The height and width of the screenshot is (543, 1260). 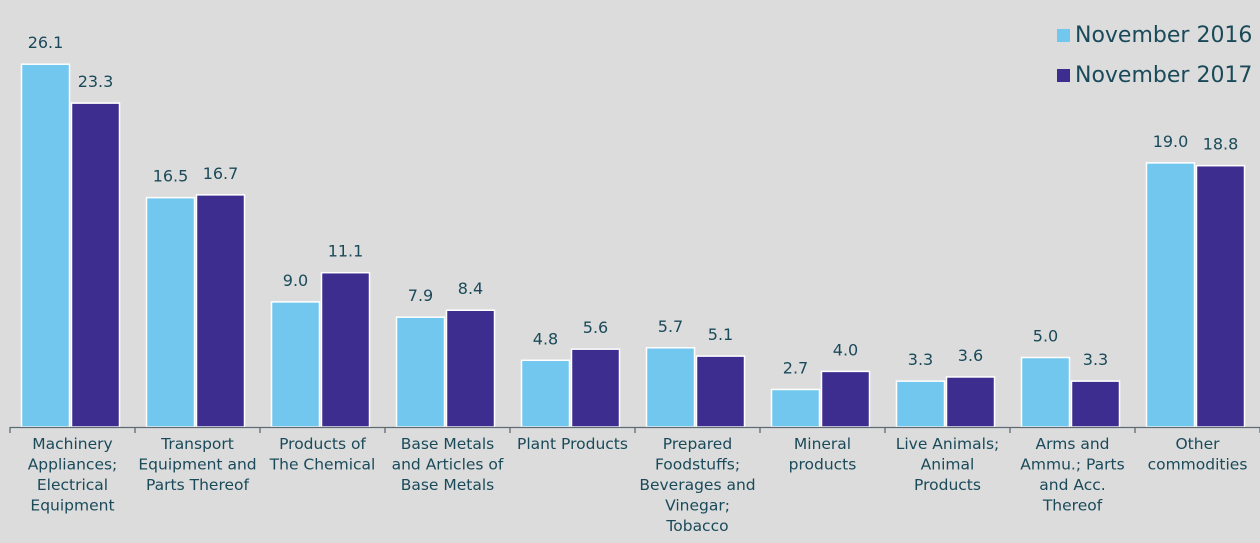 I want to click on category-label-line: Thereof, so click(x=1072, y=506).